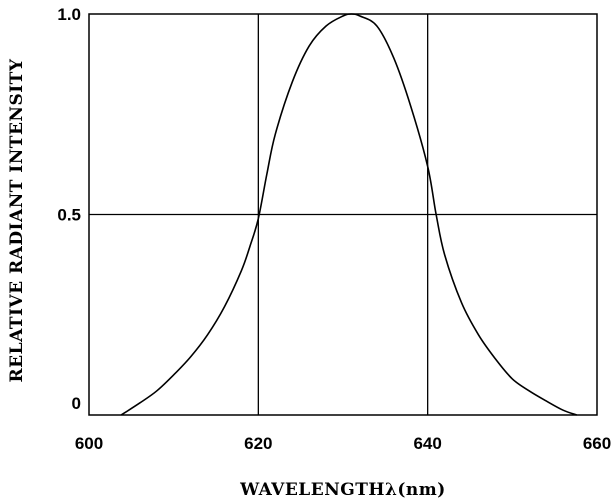 The height and width of the screenshot is (502, 613). What do you see at coordinates (427, 443) in the screenshot?
I see `x-tick-label: 640` at bounding box center [427, 443].